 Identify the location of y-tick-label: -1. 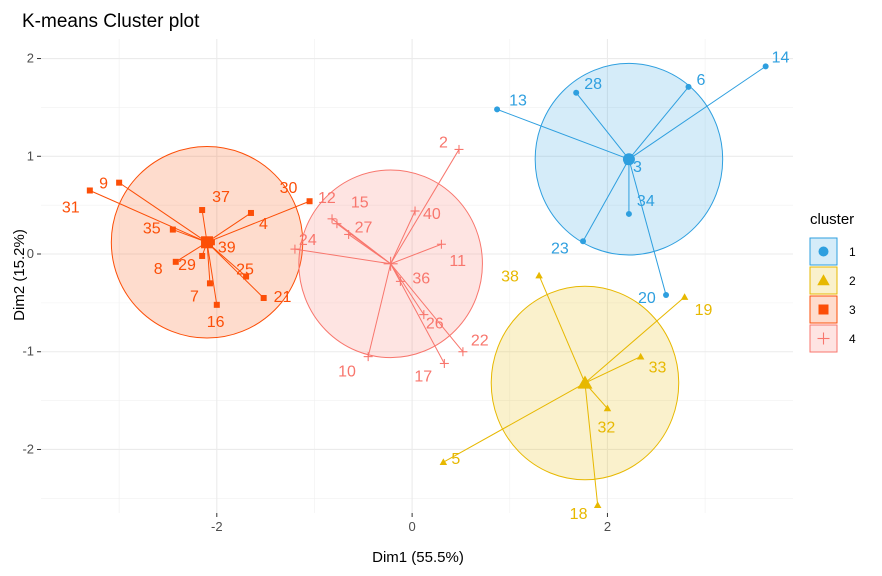
(28, 351).